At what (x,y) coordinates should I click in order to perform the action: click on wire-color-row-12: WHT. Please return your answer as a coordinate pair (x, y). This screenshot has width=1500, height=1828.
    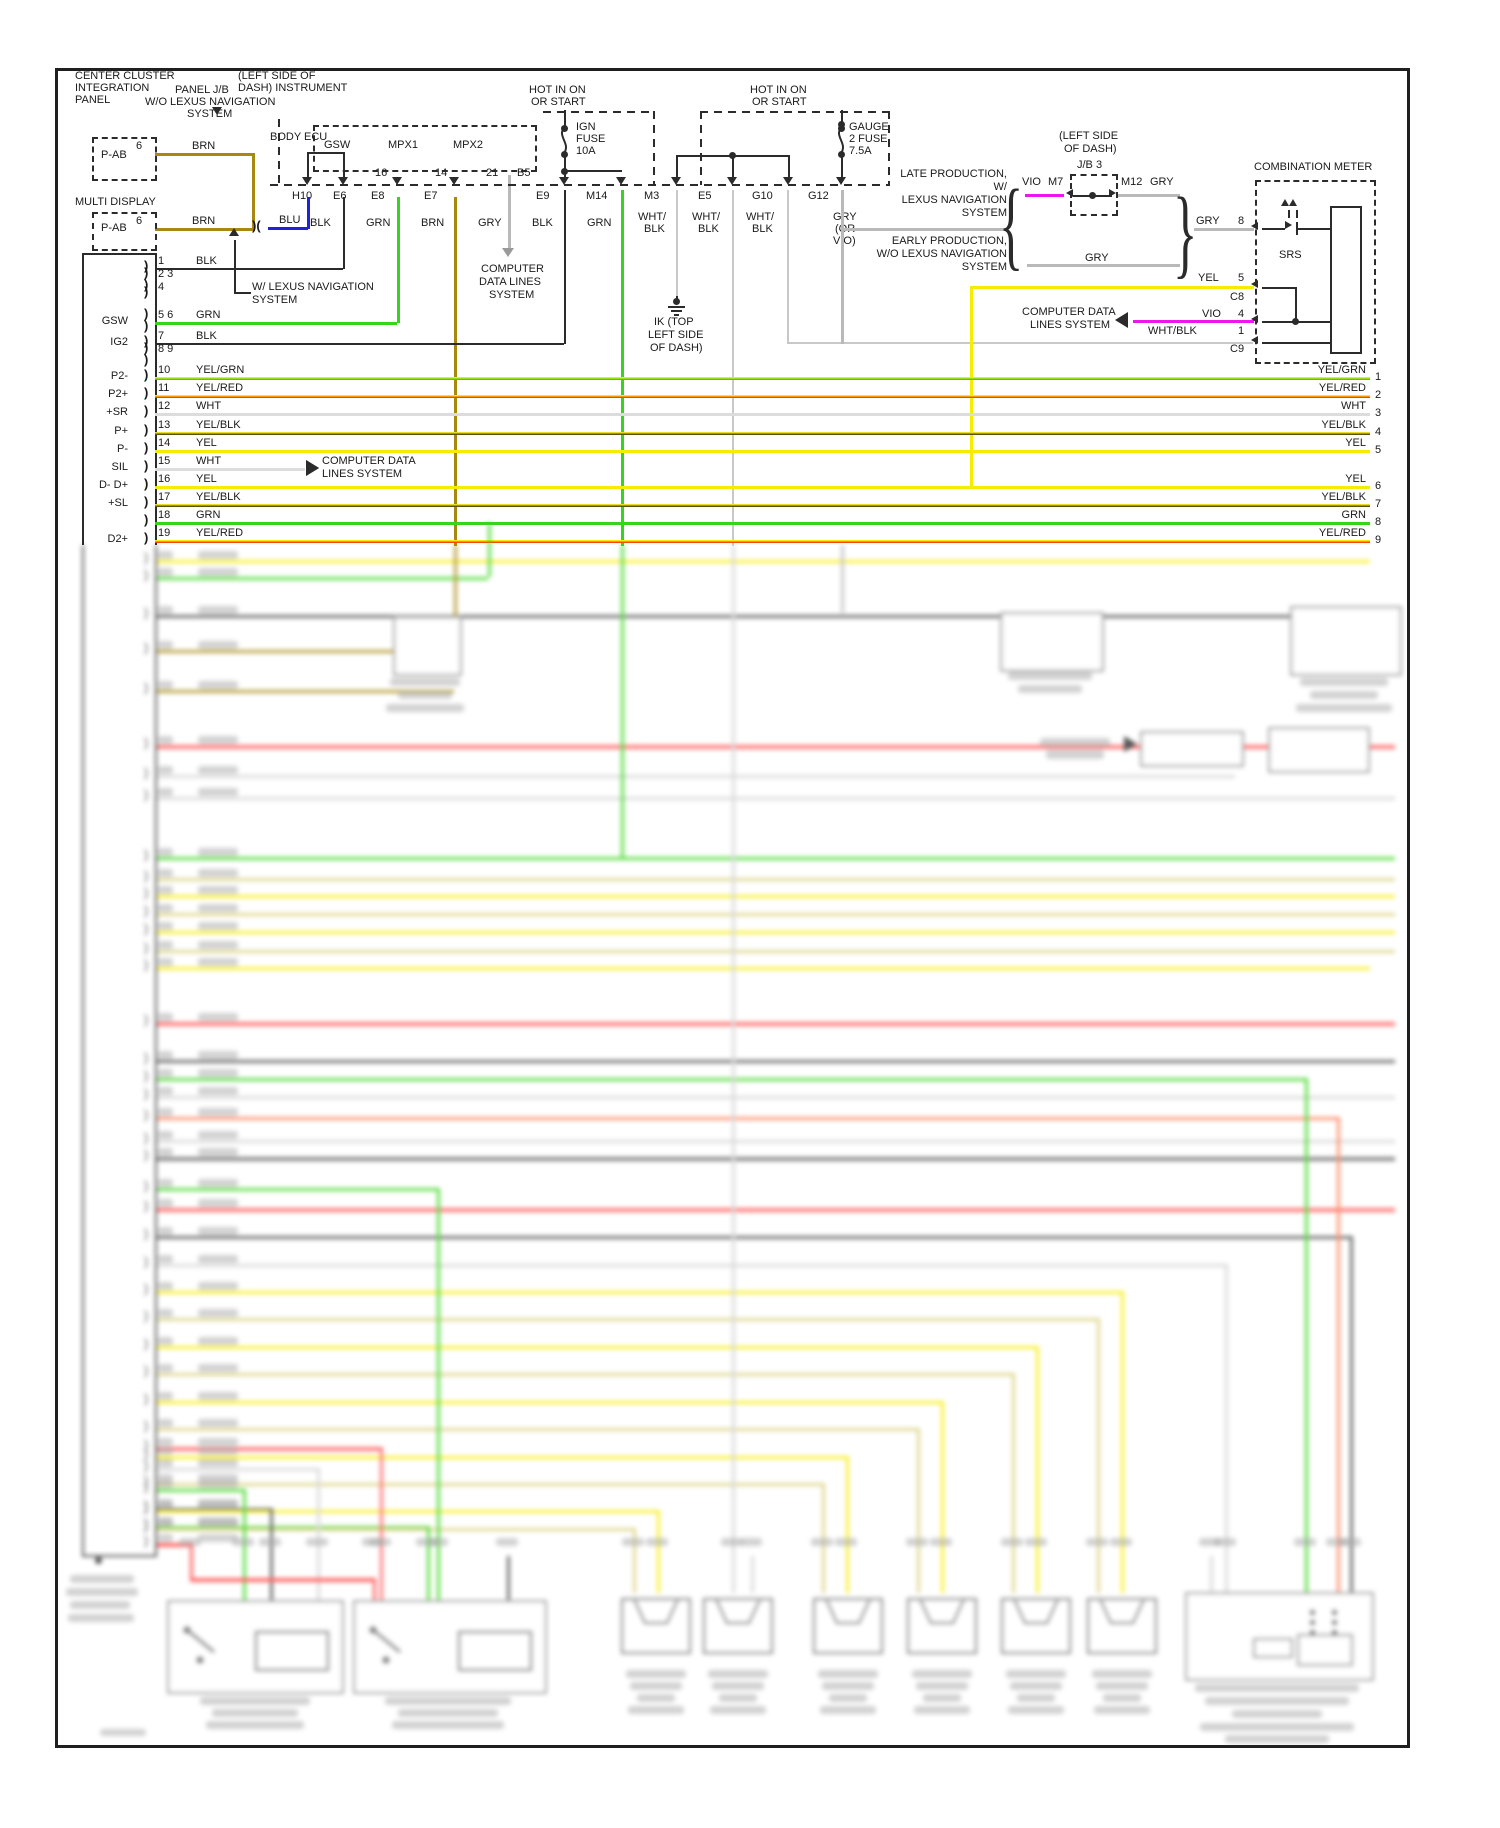
    Looking at the image, I should click on (209, 406).